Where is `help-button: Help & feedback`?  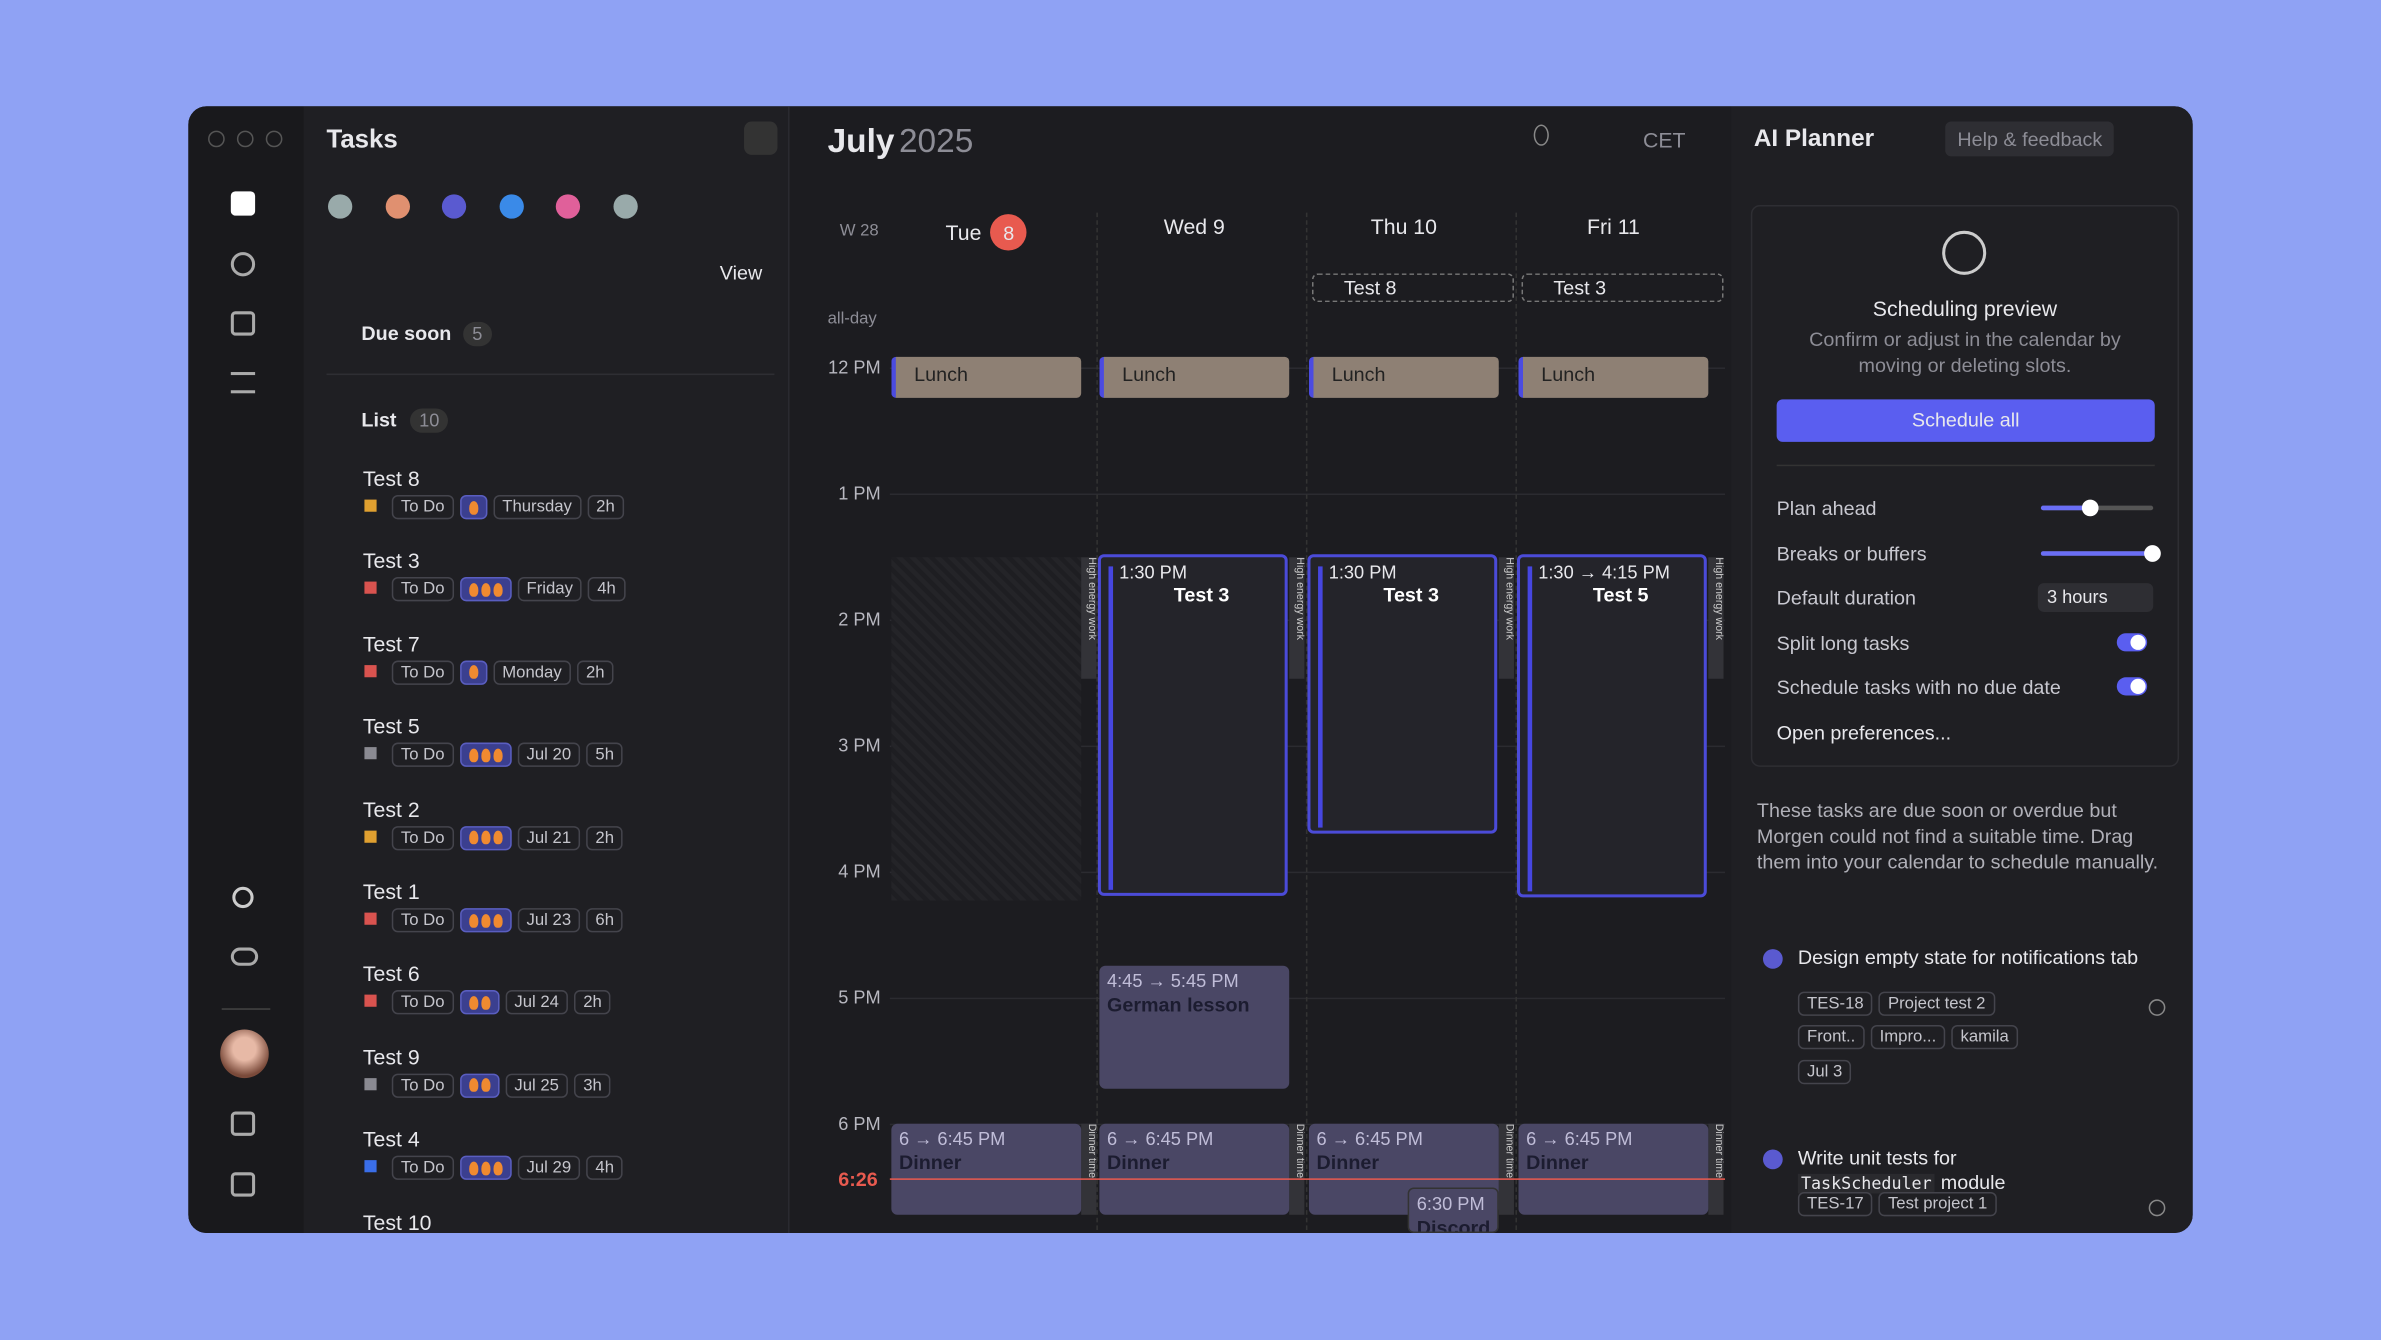
help-button: Help & feedback is located at coordinates (2030, 139).